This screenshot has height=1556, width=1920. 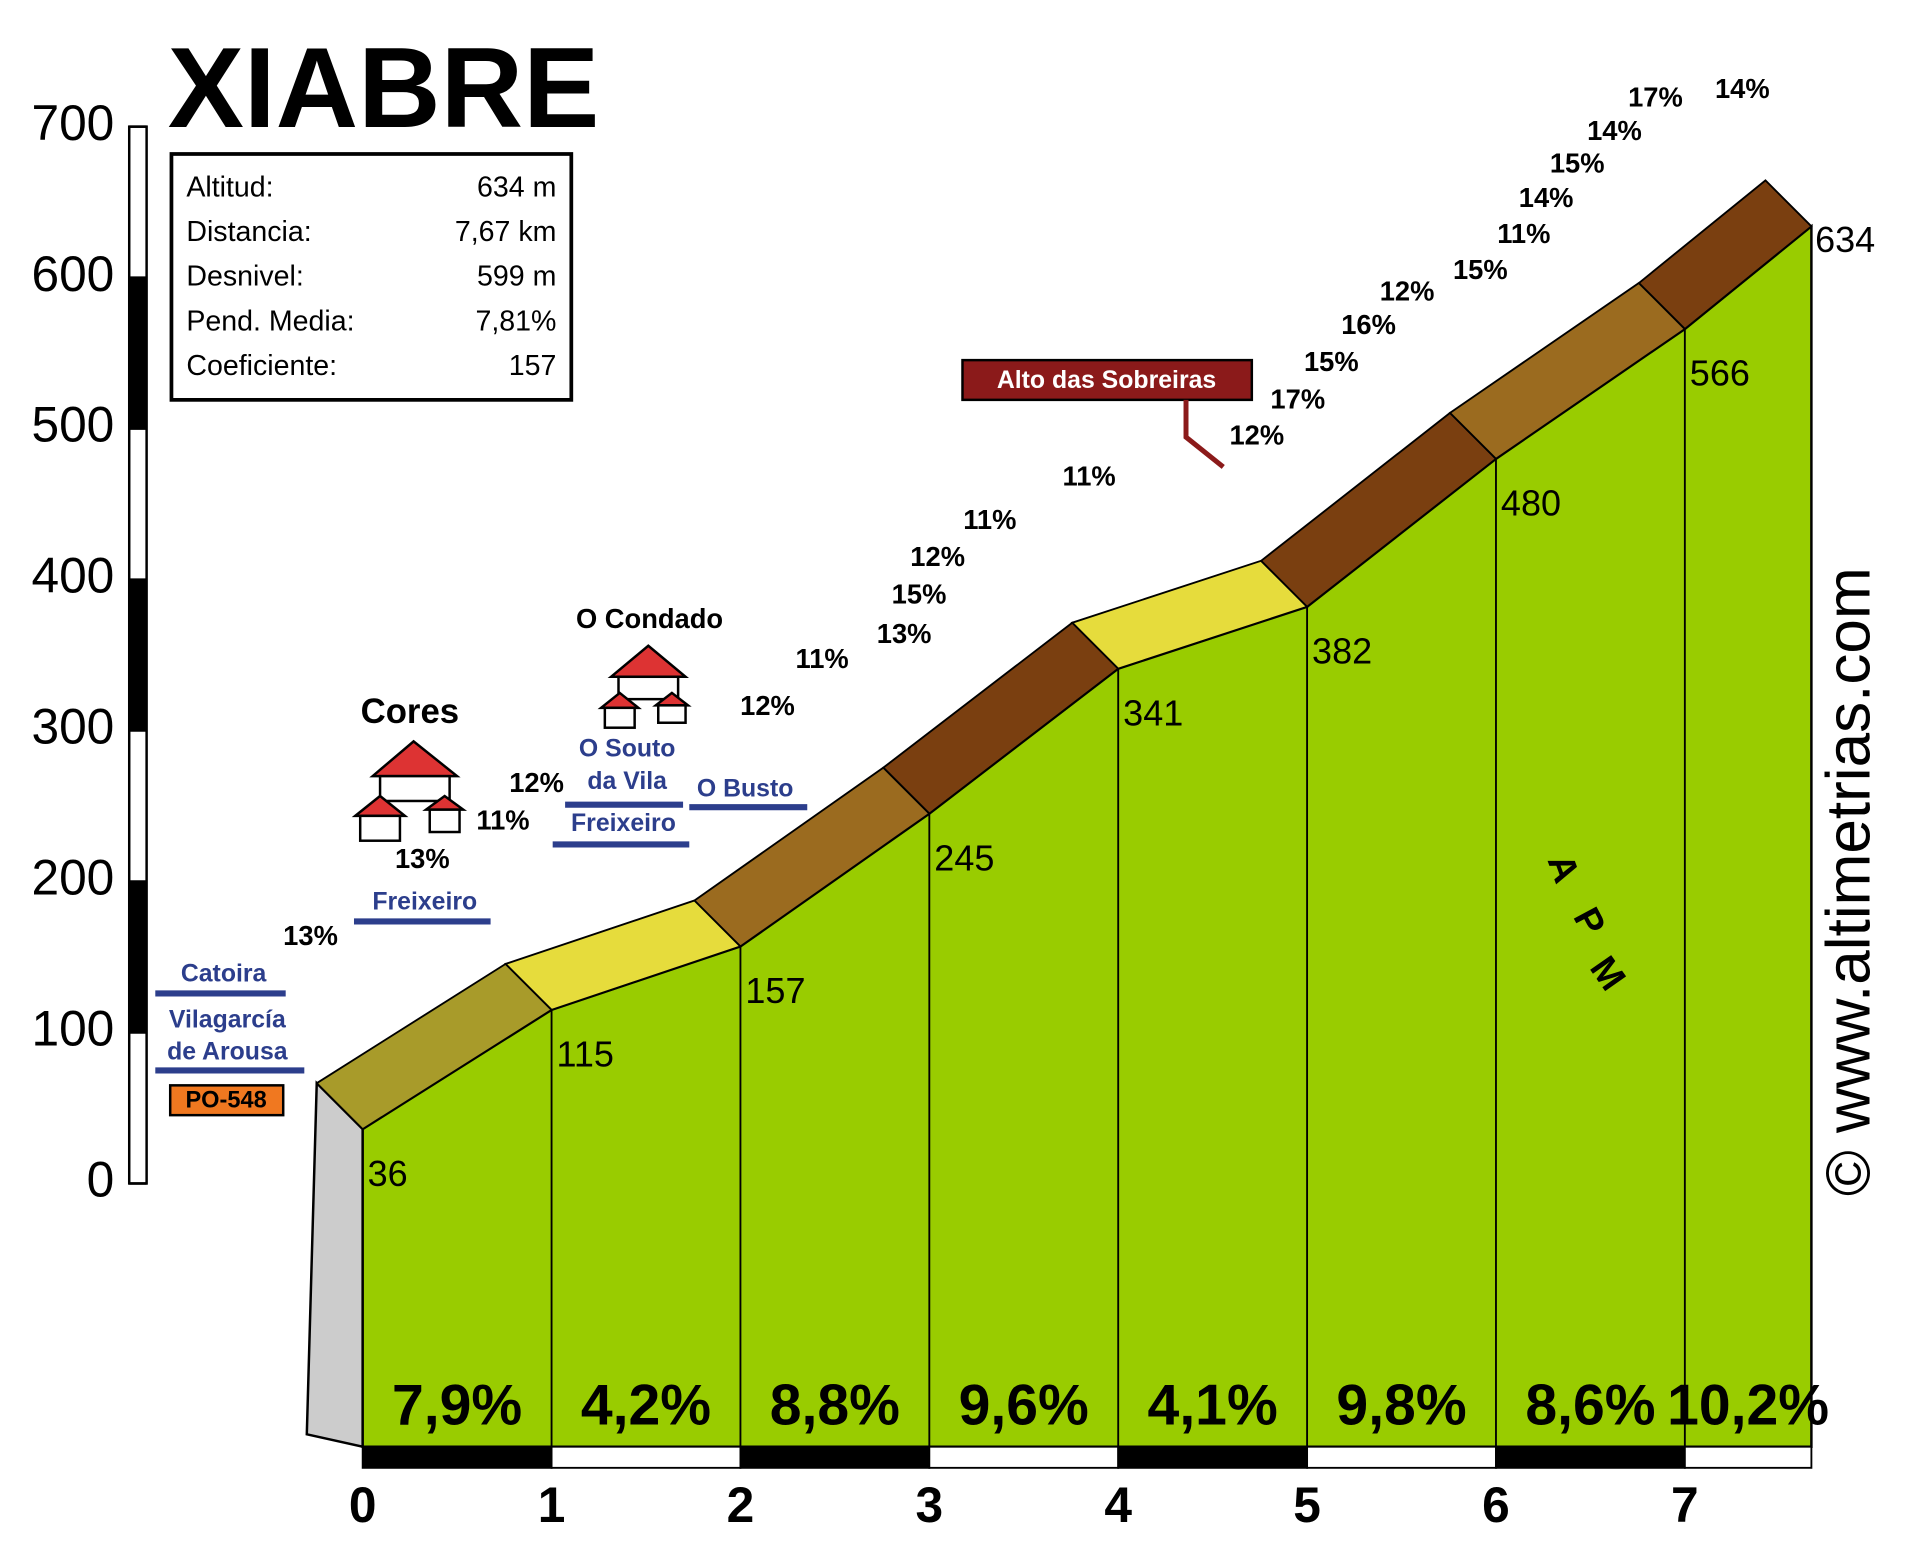 What do you see at coordinates (552, 1505) in the screenshot?
I see `x-tick-label: 1` at bounding box center [552, 1505].